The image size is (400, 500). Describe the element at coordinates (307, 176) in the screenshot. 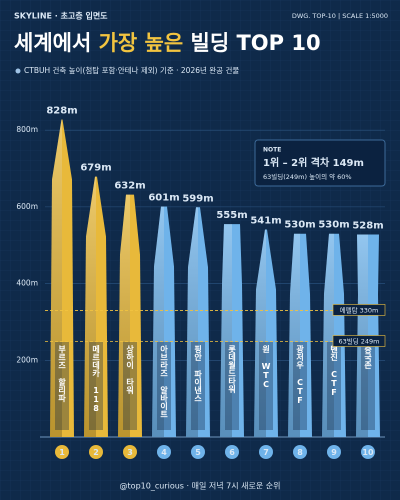

I see `note-detail: 63빌딩(249m) 높이의 약 60%` at that location.